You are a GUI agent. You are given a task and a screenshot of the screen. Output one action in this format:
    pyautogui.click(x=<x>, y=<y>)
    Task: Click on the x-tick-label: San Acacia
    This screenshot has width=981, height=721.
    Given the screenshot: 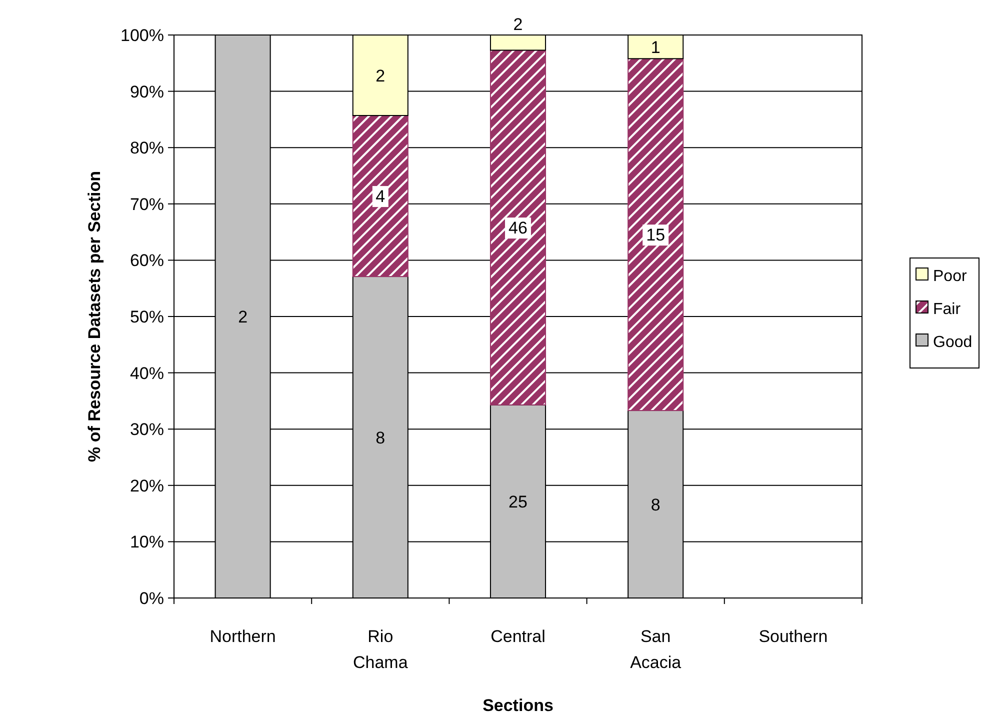 What is the action you would take?
    pyautogui.click(x=656, y=649)
    